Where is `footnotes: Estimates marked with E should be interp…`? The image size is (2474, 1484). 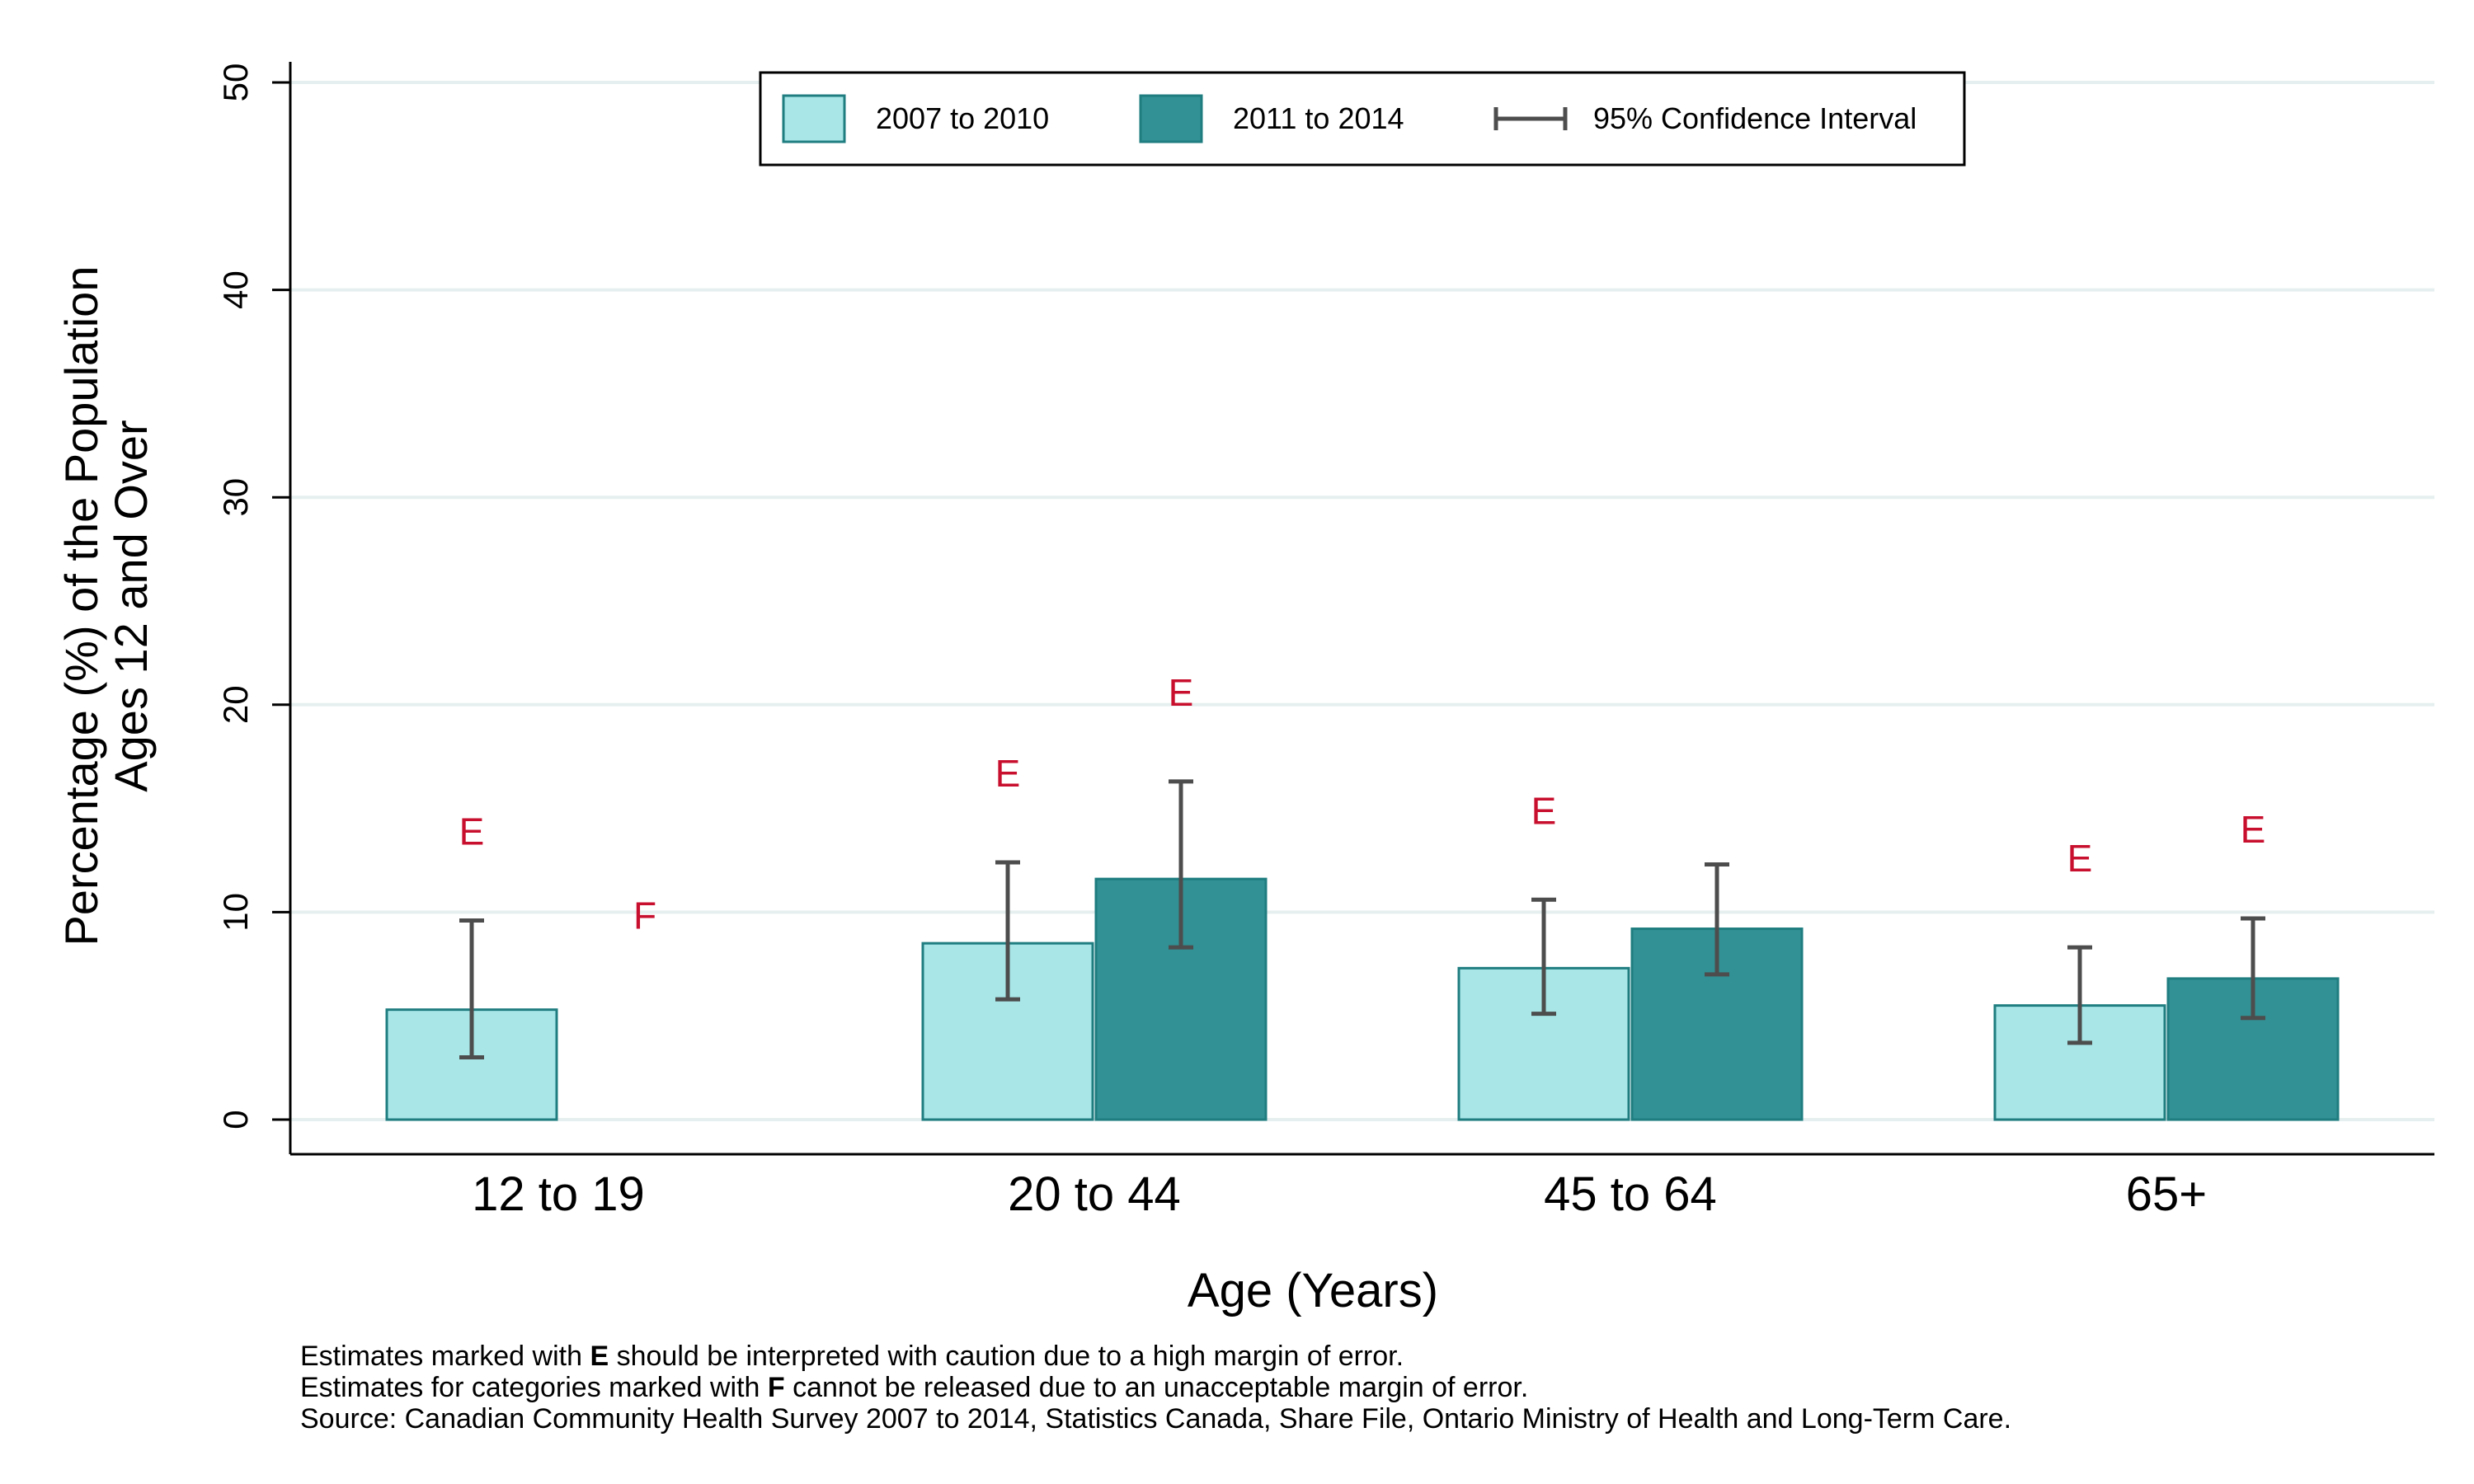
footnotes: Estimates marked with E should be interp… is located at coordinates (1155, 1388).